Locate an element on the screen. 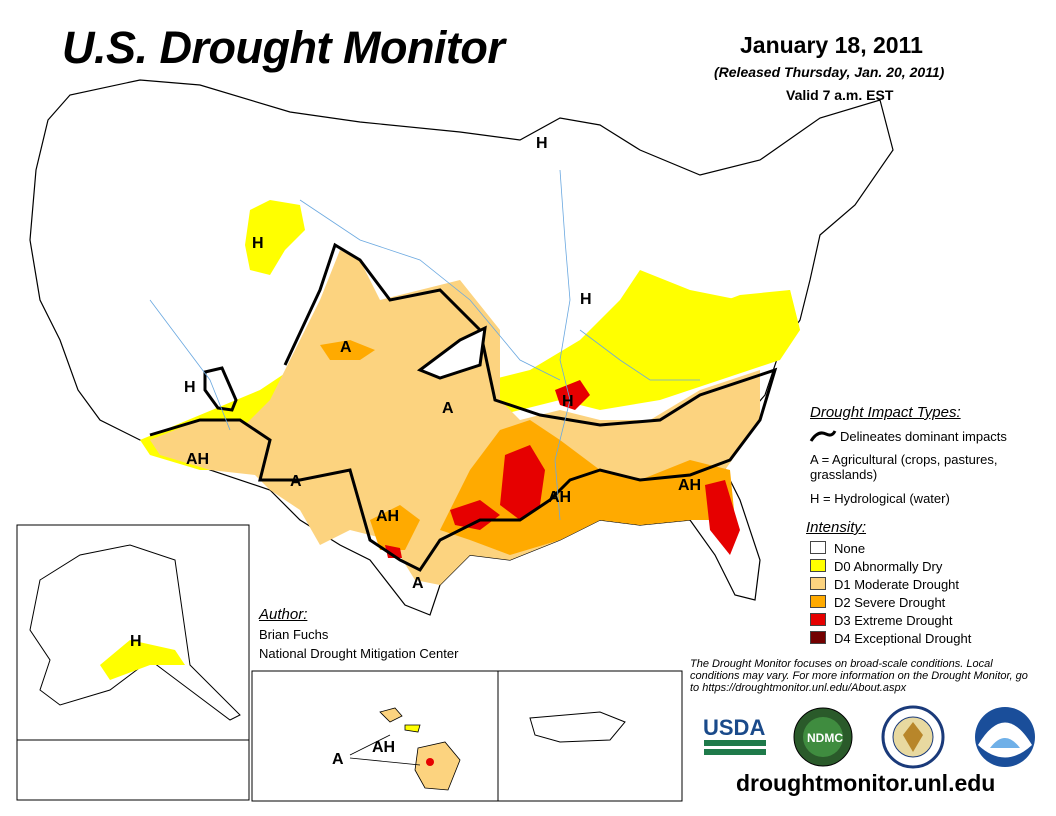  label-h-utah: H is located at coordinates (190, 387).